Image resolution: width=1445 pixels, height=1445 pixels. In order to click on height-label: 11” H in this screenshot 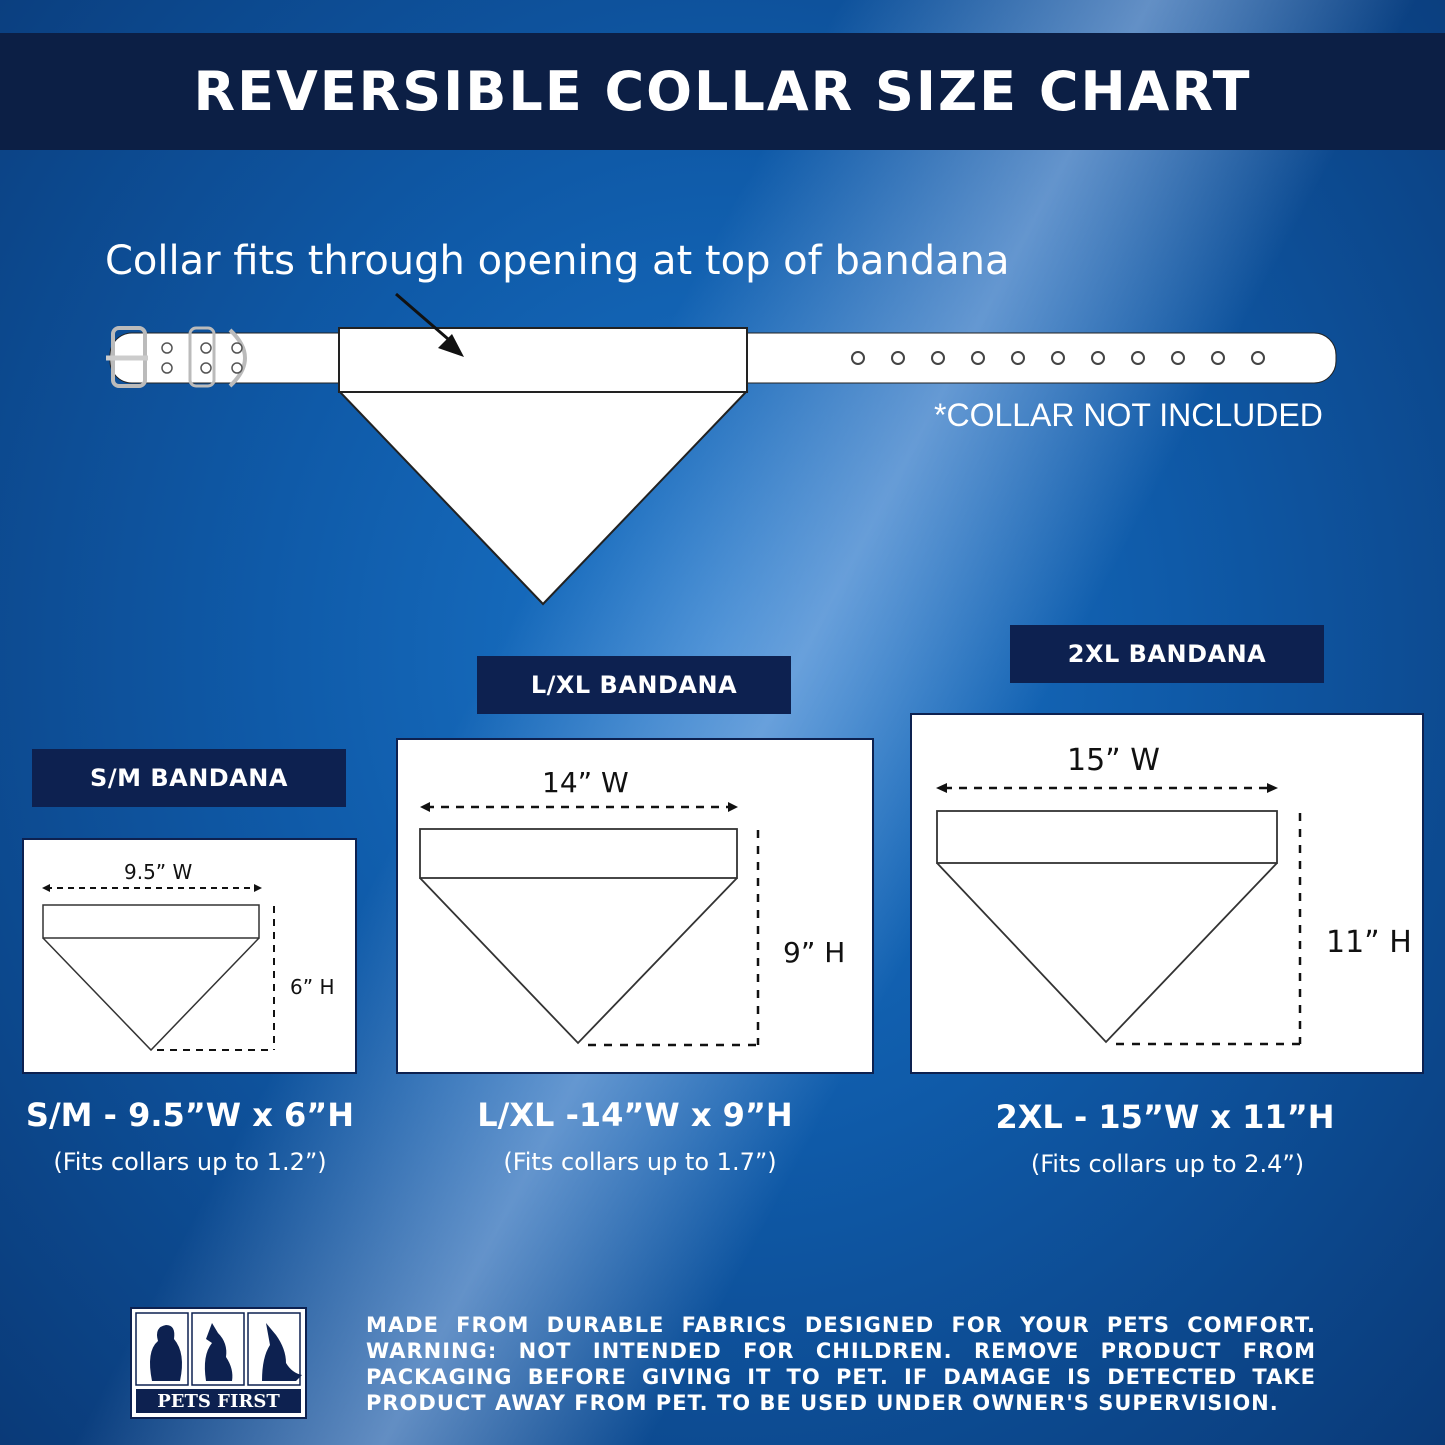, I will do `click(1369, 942)`.